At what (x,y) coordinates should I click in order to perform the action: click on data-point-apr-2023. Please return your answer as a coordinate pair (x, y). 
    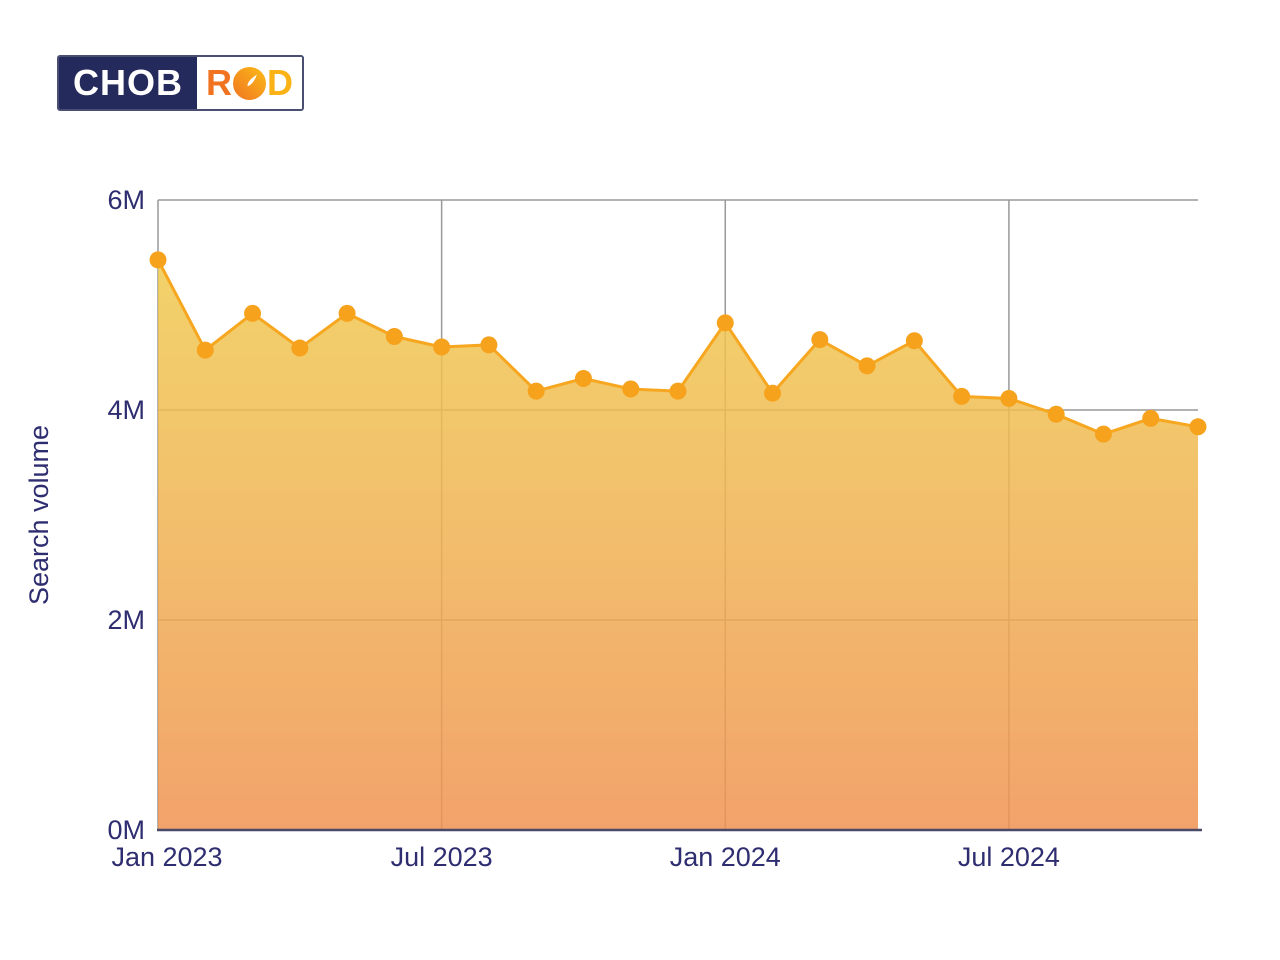
    Looking at the image, I should click on (300, 348).